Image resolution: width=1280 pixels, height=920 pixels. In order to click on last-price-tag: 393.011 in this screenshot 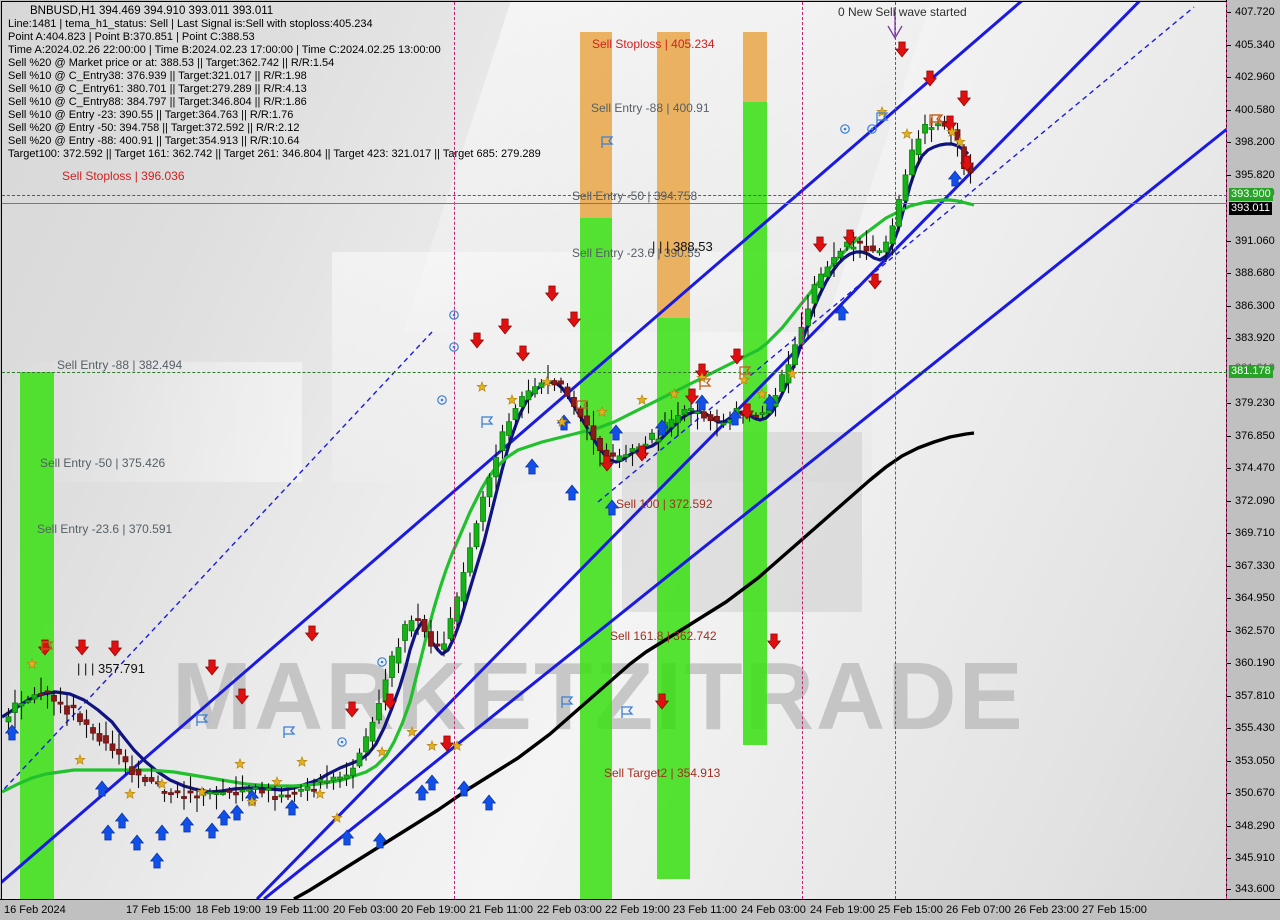, I will do `click(1250, 208)`.